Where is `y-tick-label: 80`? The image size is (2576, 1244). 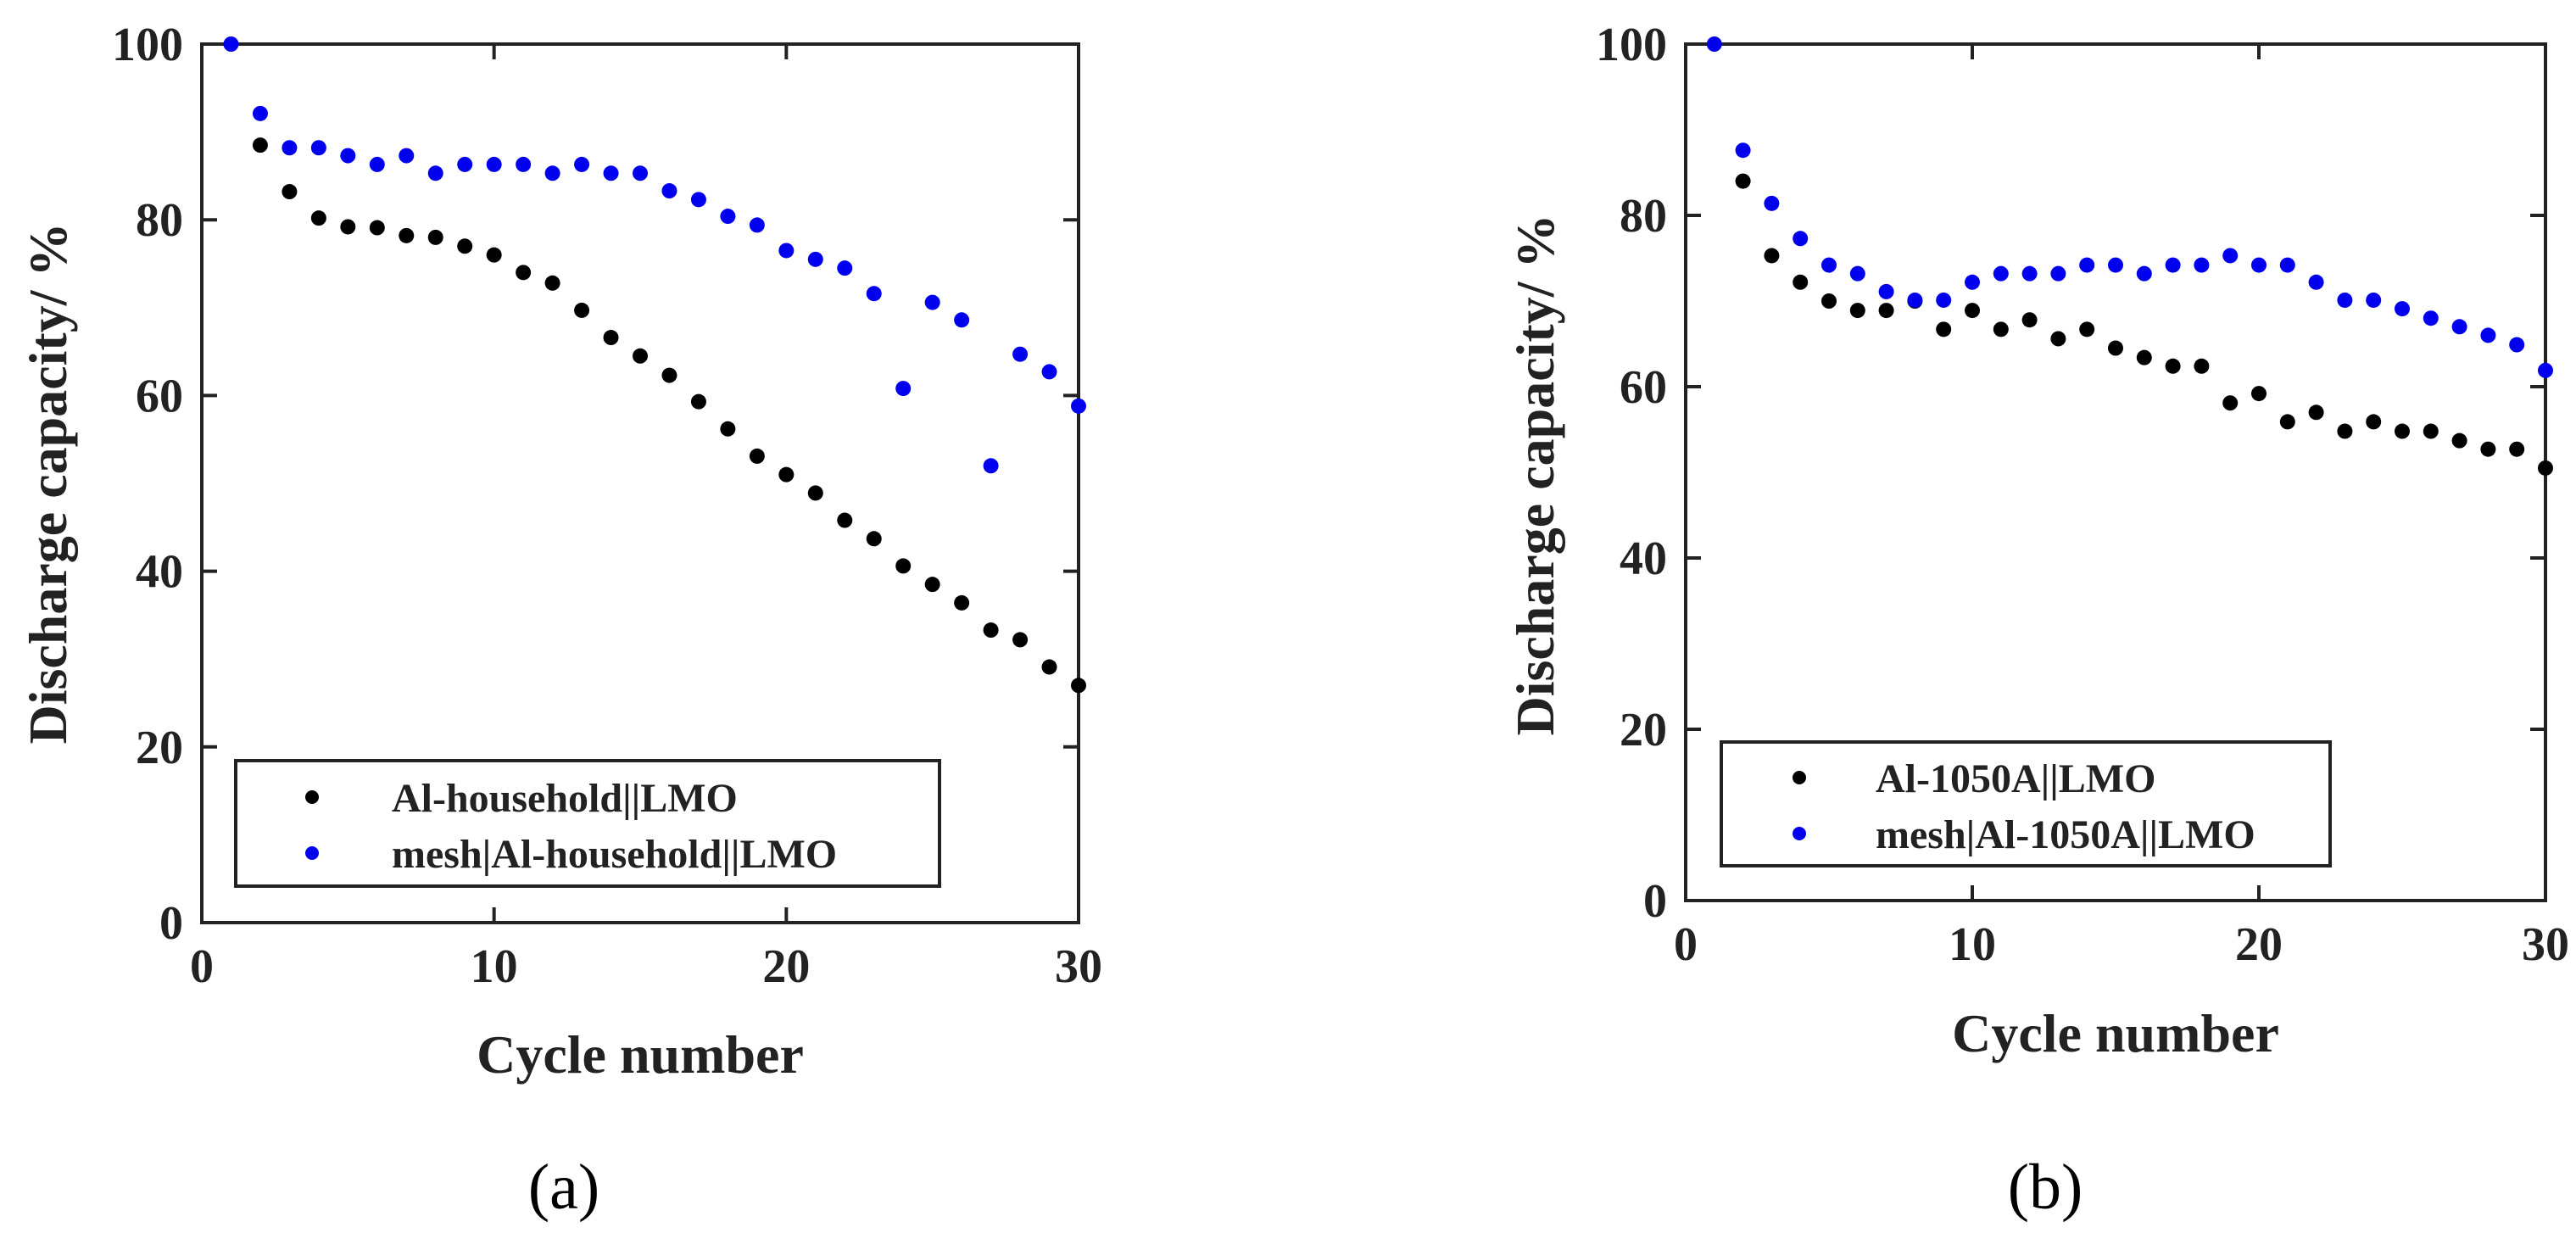
y-tick-label: 80 is located at coordinates (1643, 216).